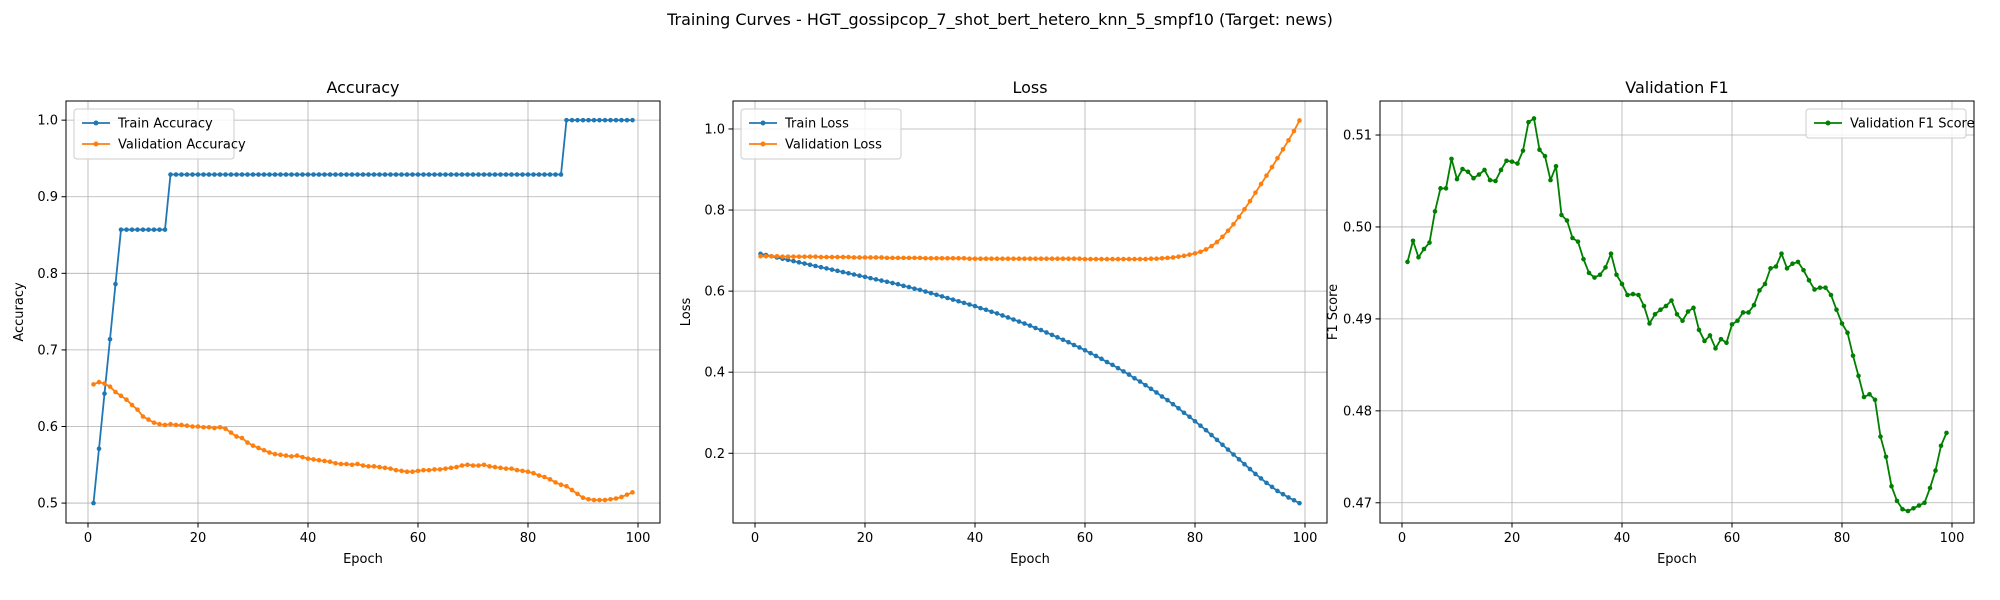 The height and width of the screenshot is (600, 2000). What do you see at coordinates (1195, 538) in the screenshot?
I see `chart-1-x-tick-label-4: 80` at bounding box center [1195, 538].